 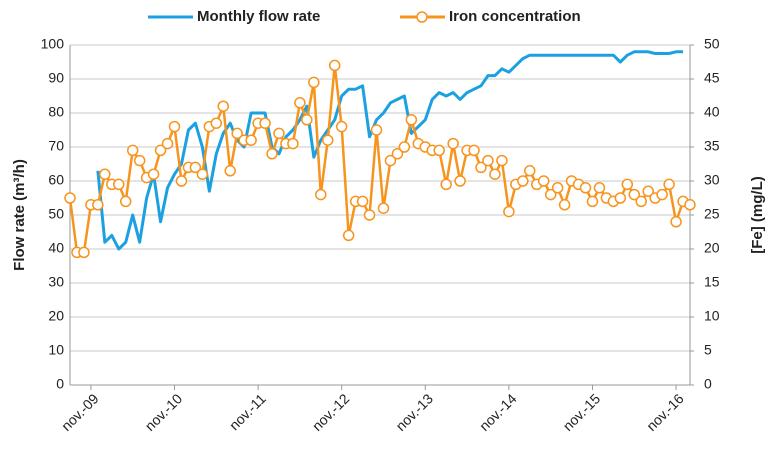 I want to click on x-tick-label: nov.-12, so click(x=331, y=412).